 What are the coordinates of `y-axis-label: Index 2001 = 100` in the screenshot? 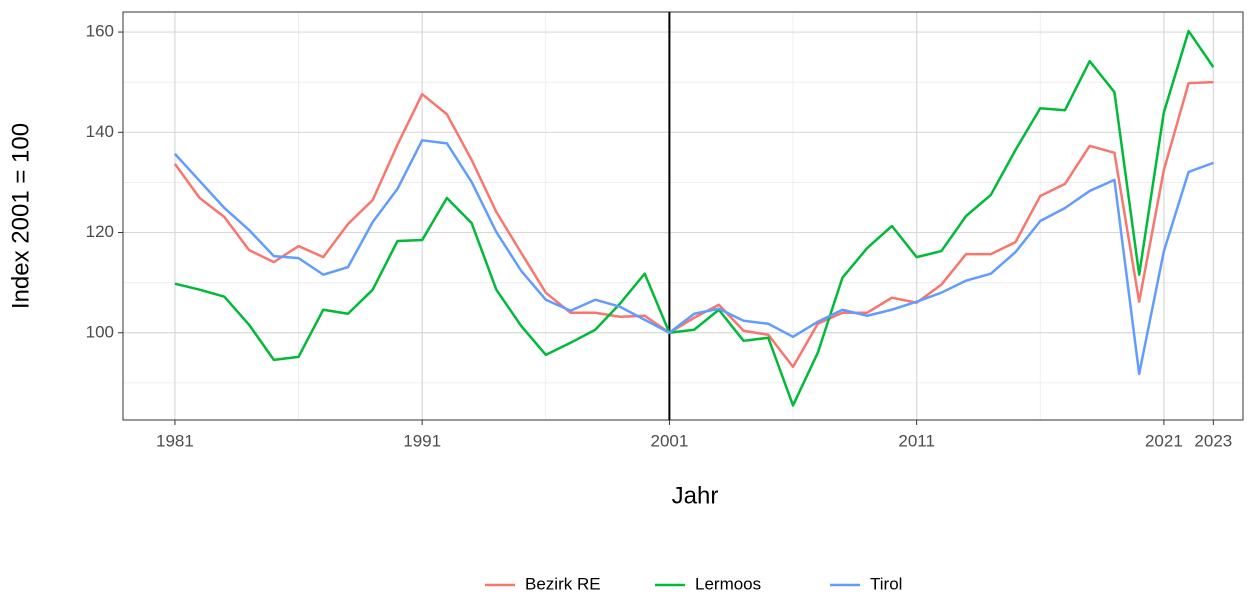 It's located at (20, 216).